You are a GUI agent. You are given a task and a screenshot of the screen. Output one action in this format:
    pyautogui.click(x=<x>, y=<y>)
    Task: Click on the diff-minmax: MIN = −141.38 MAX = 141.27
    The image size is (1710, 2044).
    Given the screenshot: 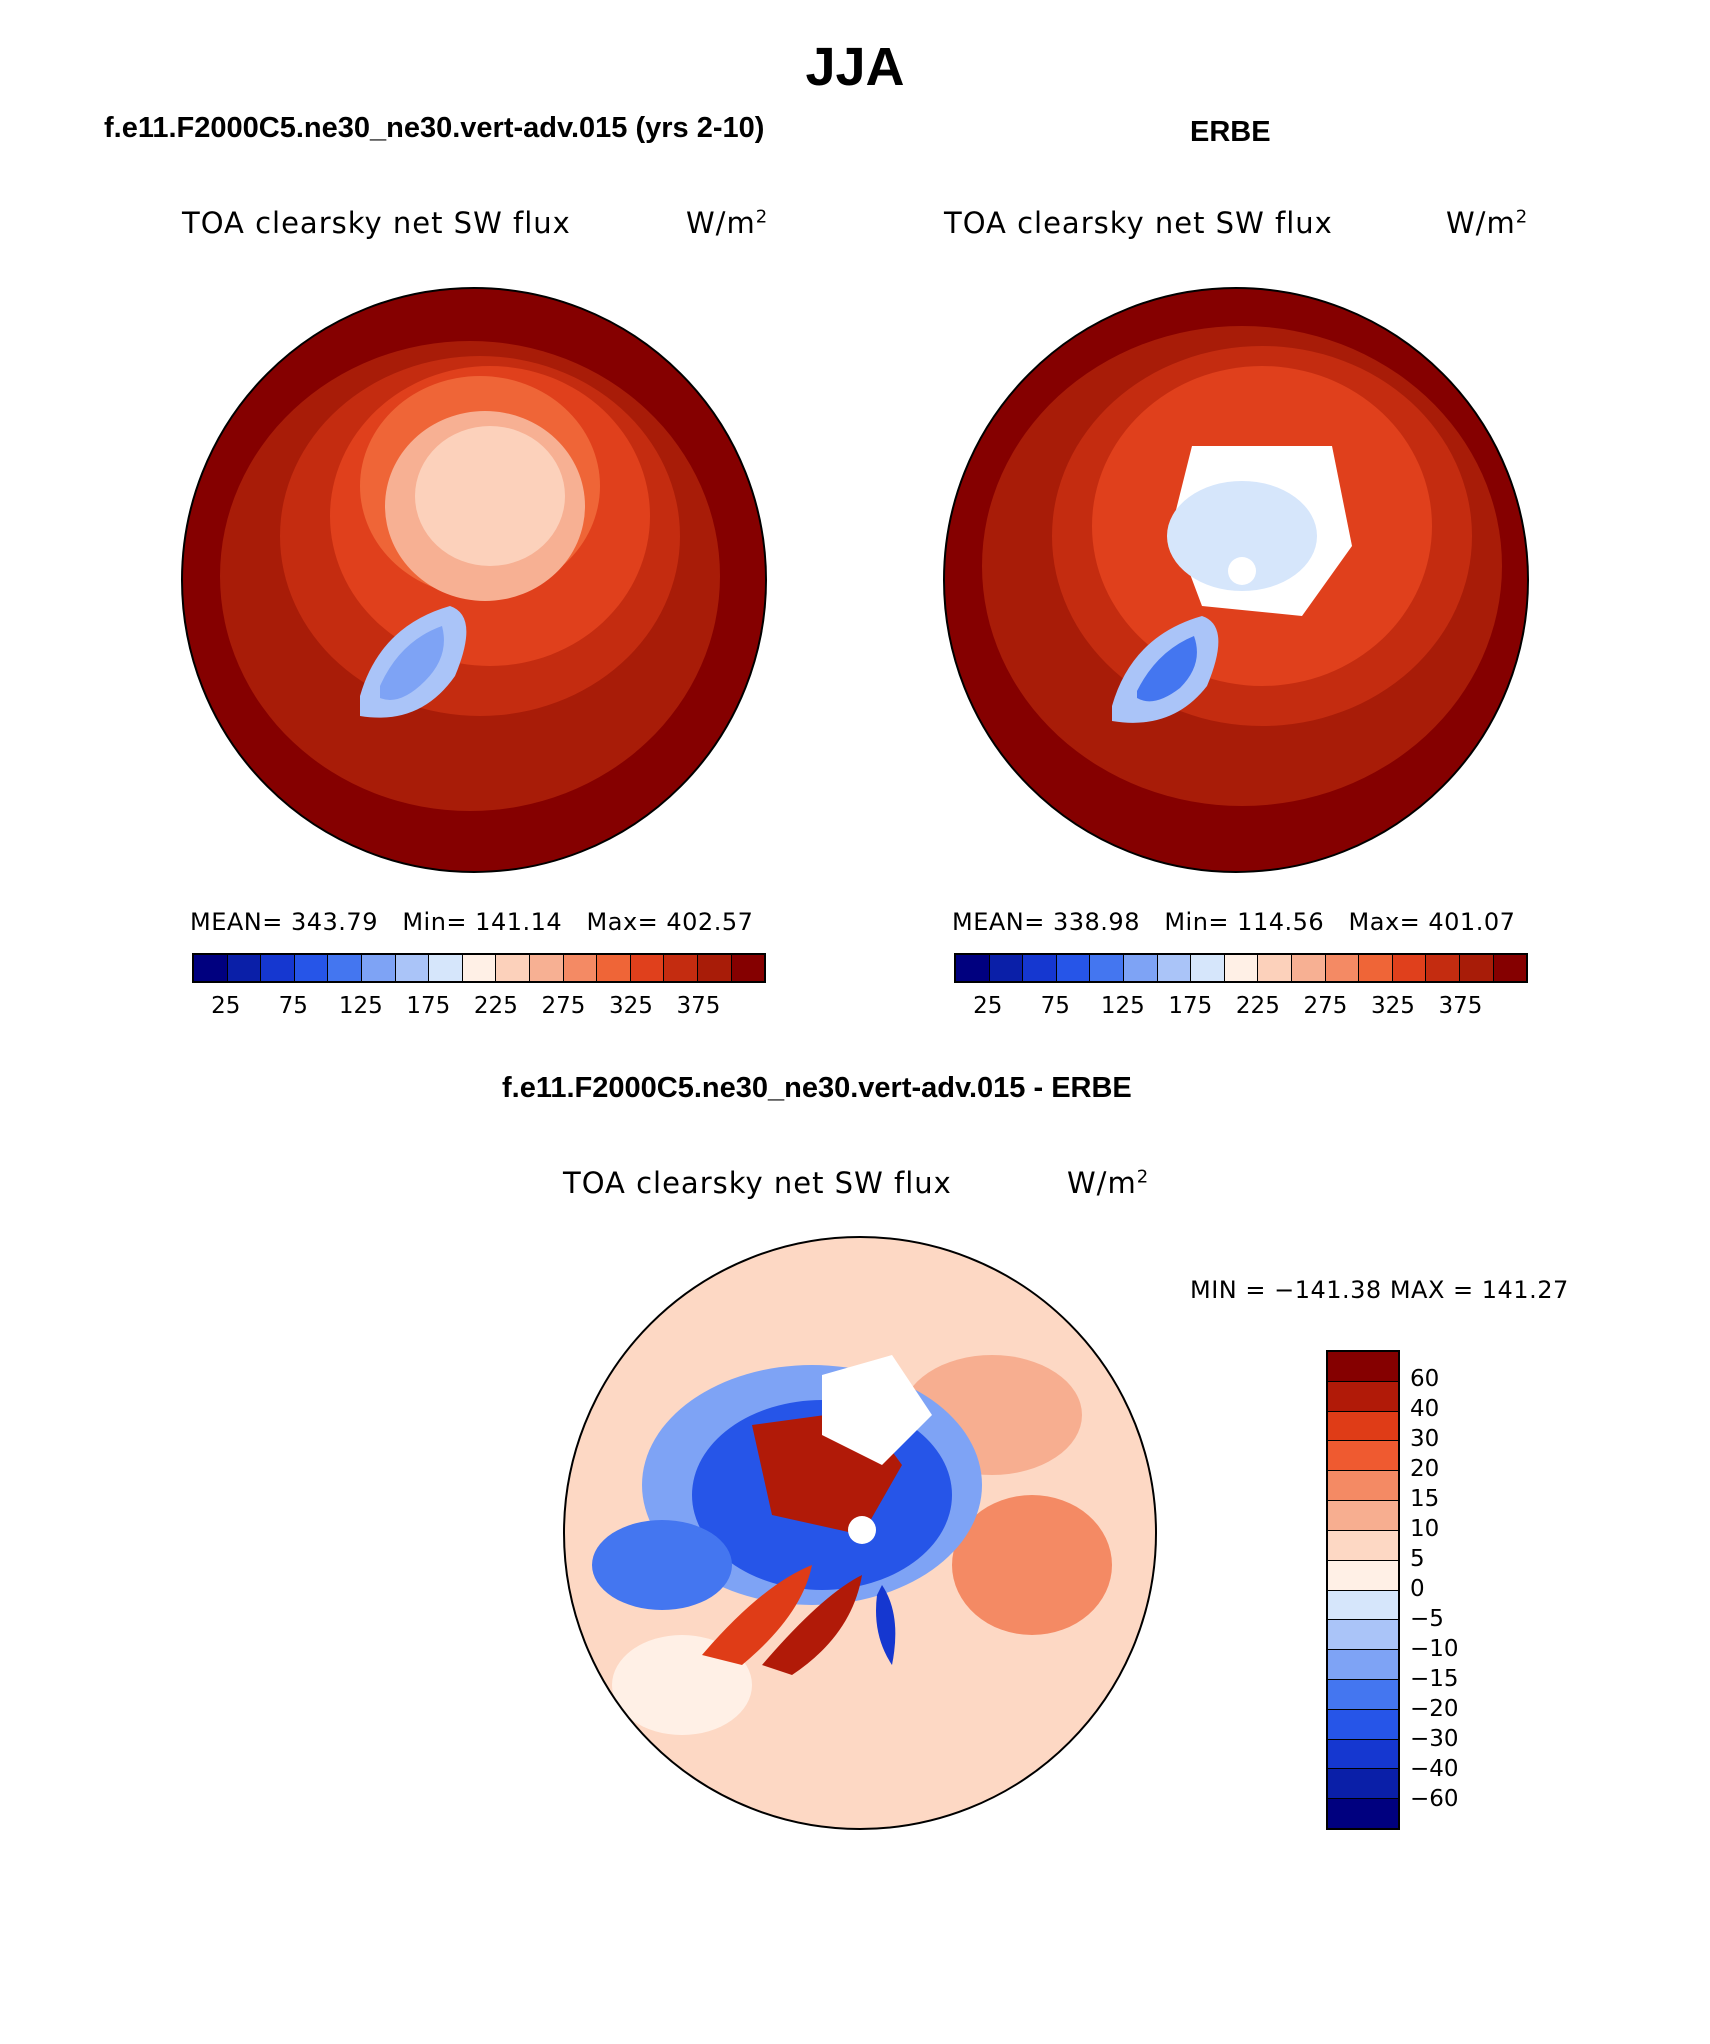 What is the action you would take?
    pyautogui.click(x=1379, y=1290)
    